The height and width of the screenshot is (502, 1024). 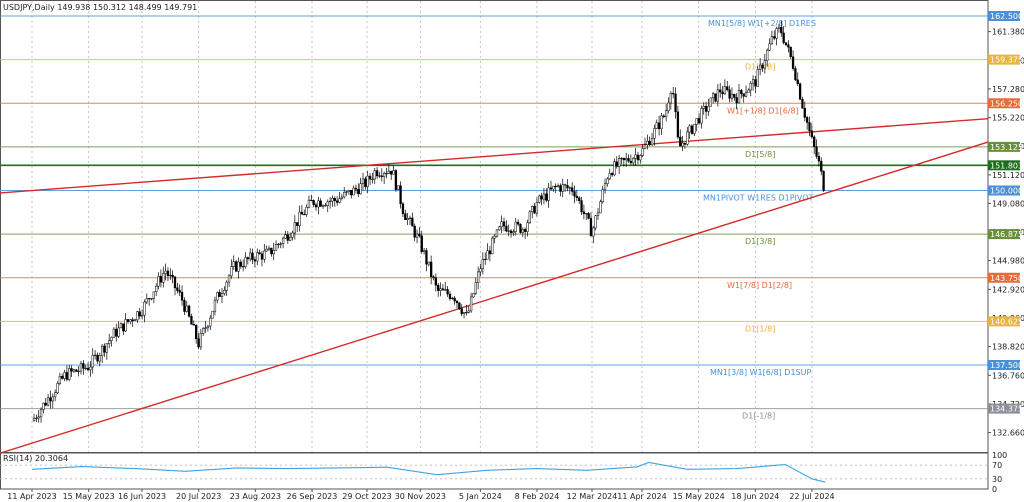 What do you see at coordinates (1008, 203) in the screenshot?
I see `price-tick-label: 149.080` at bounding box center [1008, 203].